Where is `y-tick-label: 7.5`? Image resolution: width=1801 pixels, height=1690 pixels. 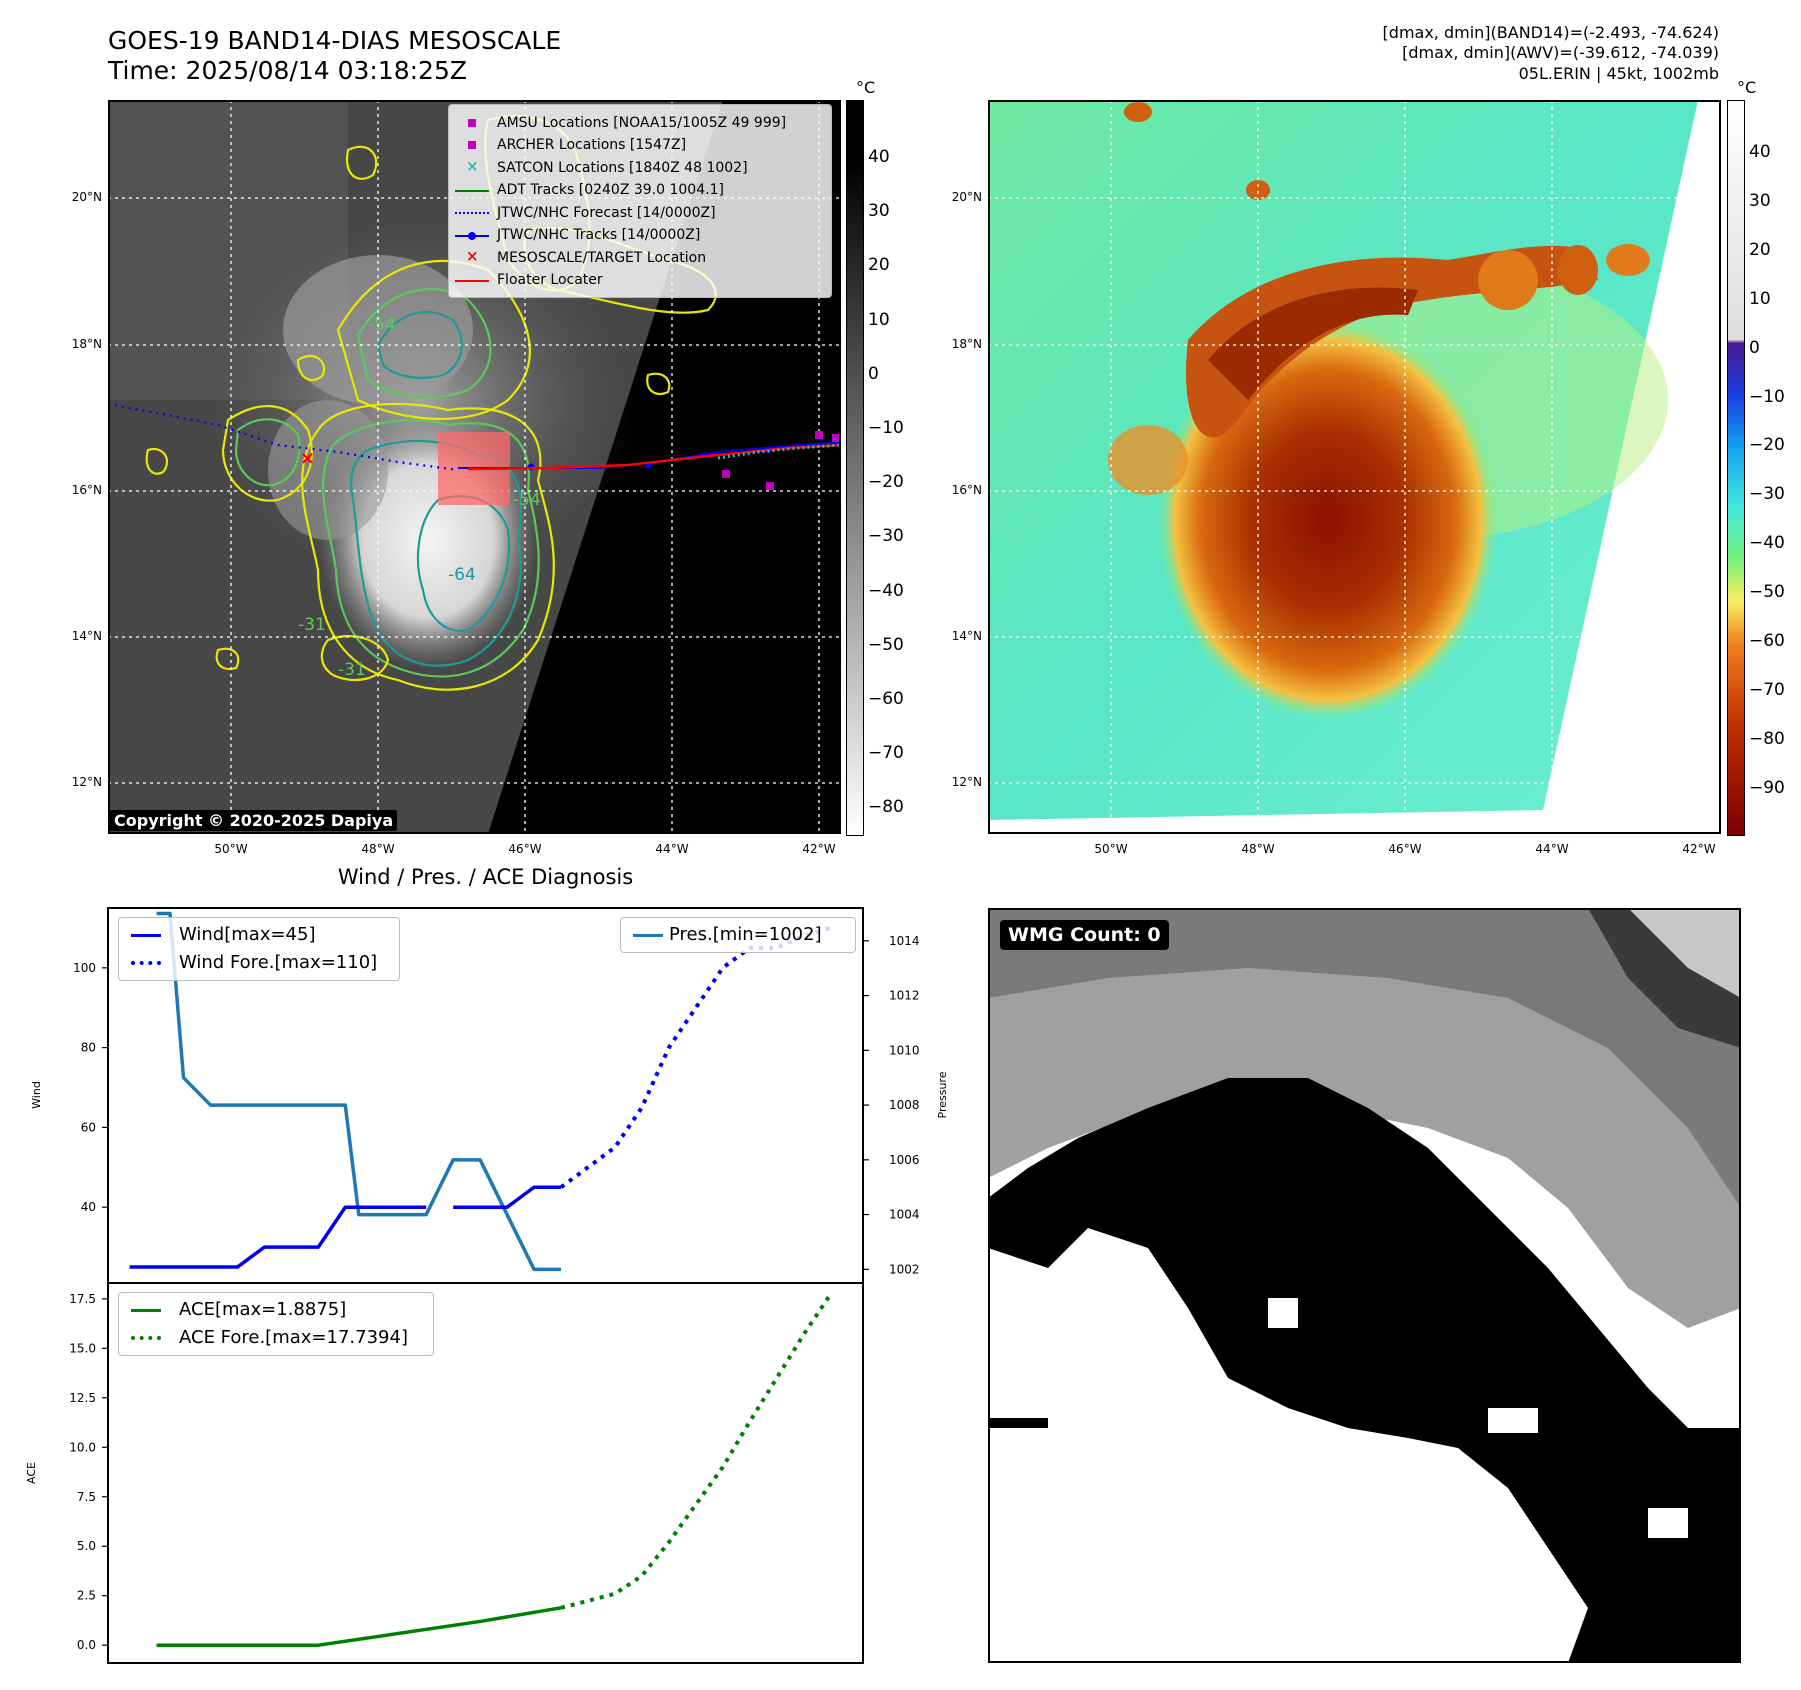
y-tick-label: 7.5 is located at coordinates (86, 1497).